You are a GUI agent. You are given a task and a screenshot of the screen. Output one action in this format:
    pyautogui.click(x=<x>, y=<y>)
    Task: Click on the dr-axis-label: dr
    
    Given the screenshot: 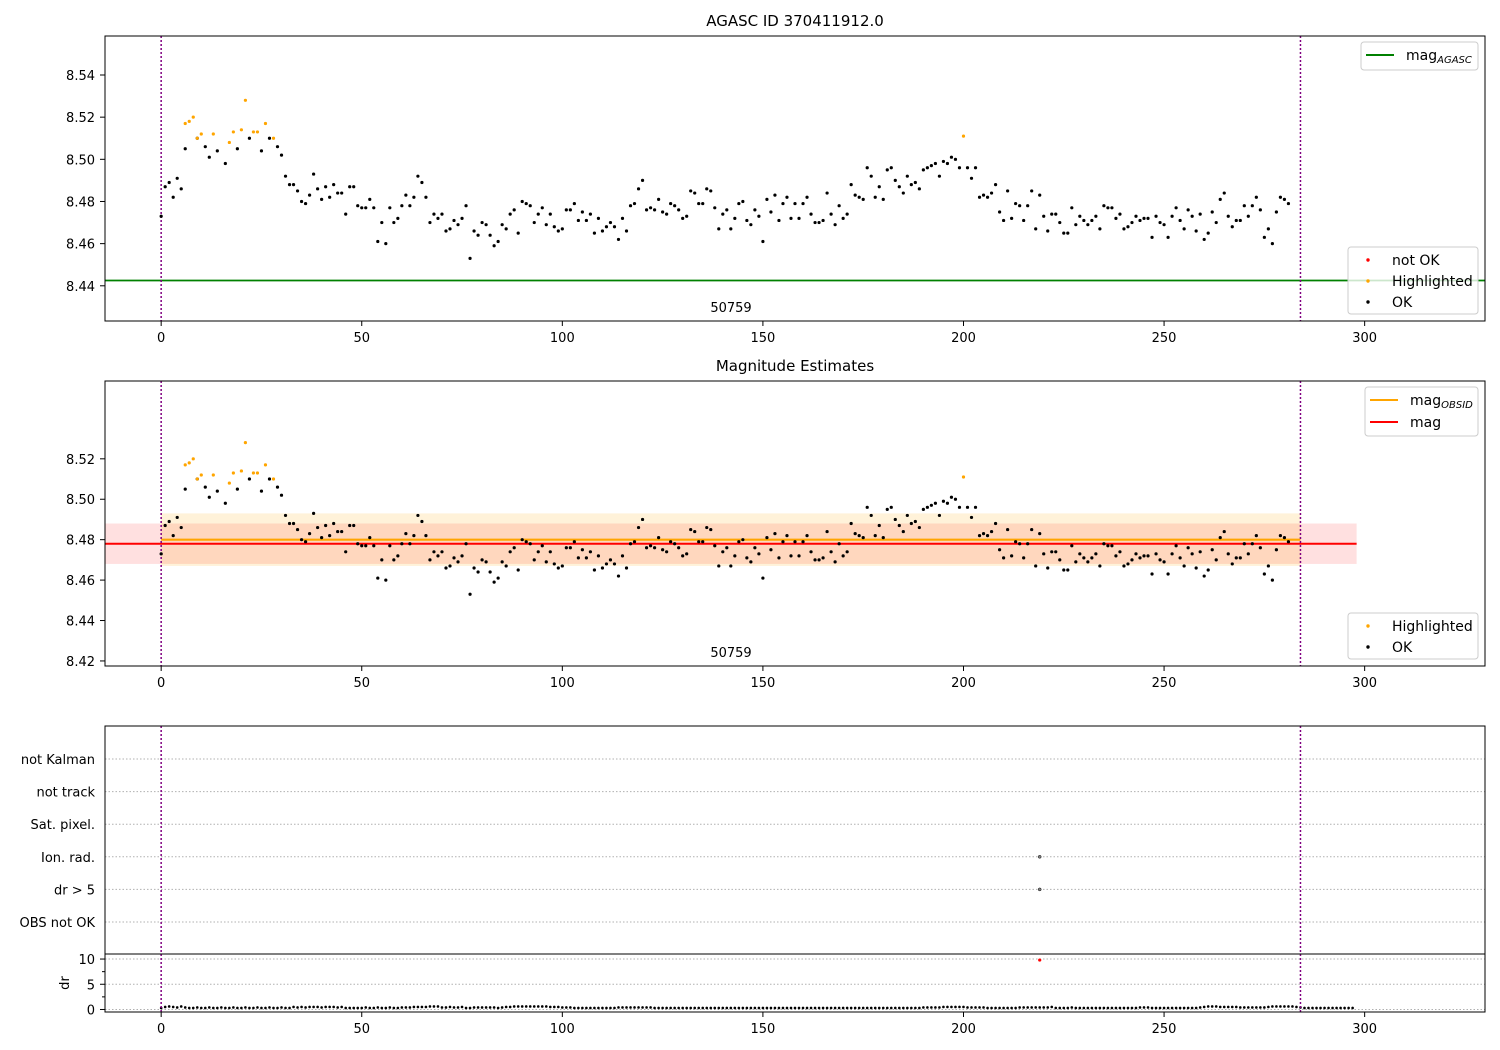 What is the action you would take?
    pyautogui.click(x=65, y=983)
    